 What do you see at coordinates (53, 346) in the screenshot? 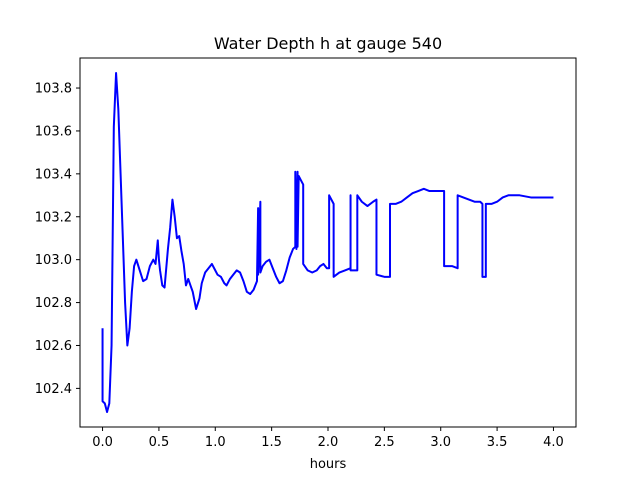
I see `y-tick-label: 102.6` at bounding box center [53, 346].